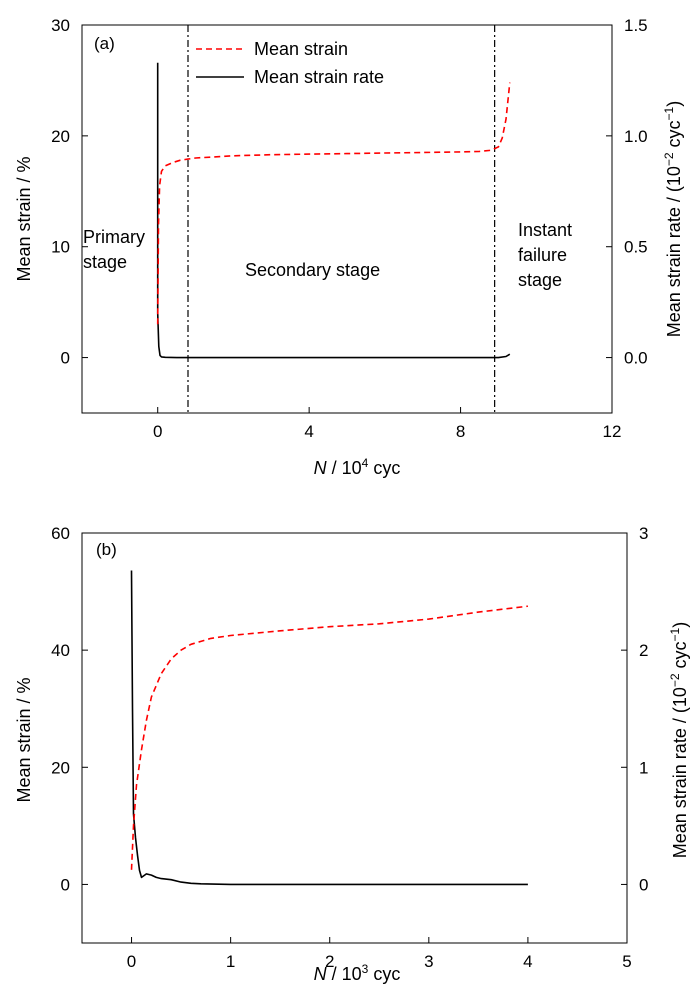 This screenshot has width=700, height=1001. I want to click on y-left-tick-label: 40, so click(60, 650).